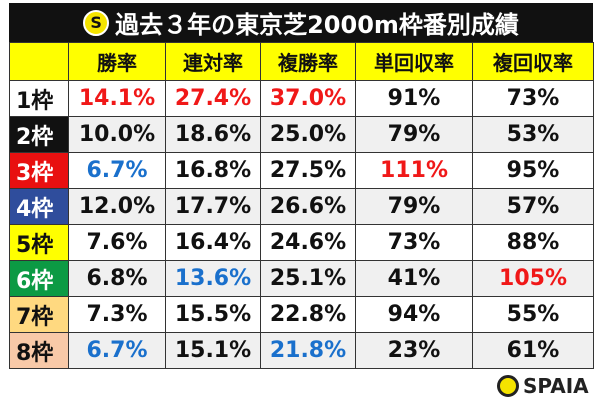  Describe the element at coordinates (213, 350) in the screenshot. I see `table-cell: 15.1%` at that location.